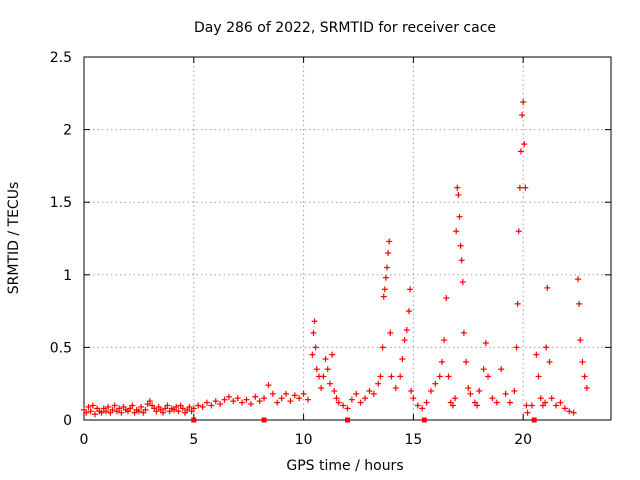 The width and height of the screenshot is (640, 480). What do you see at coordinates (67, 276) in the screenshot?
I see `y-tick-label: 1` at bounding box center [67, 276].